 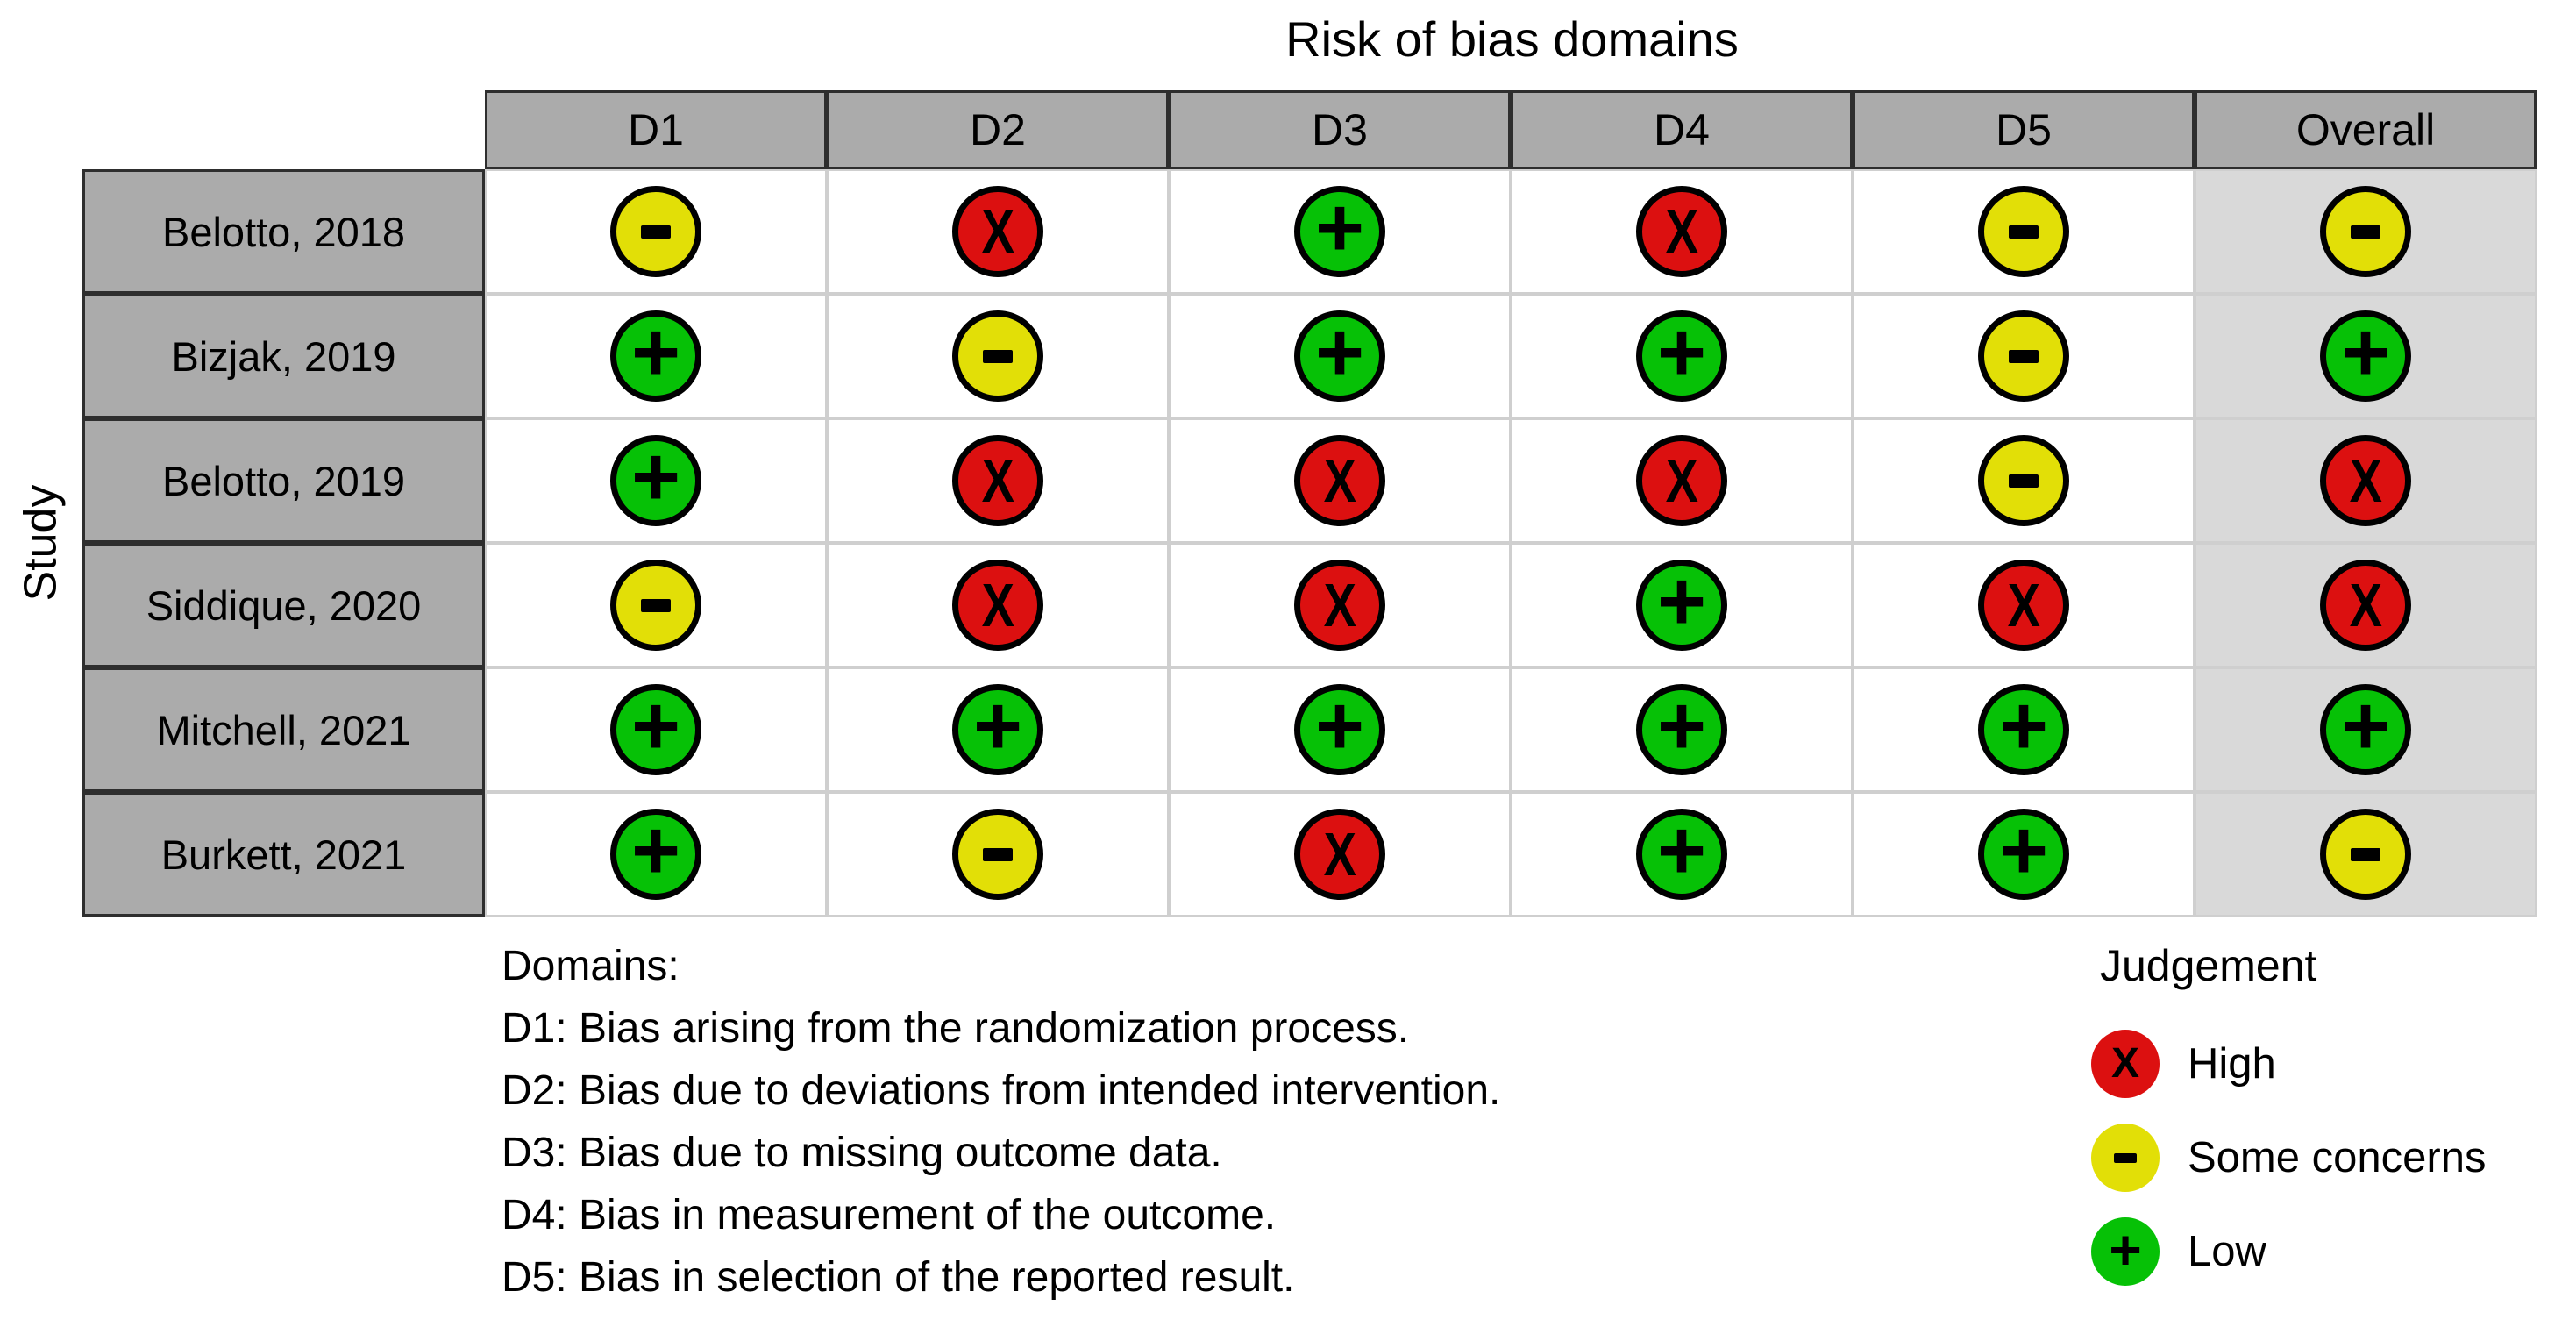 I want to click on judgement-legend: Judgement X High Some concerns + Low, so click(x=2288, y=1113).